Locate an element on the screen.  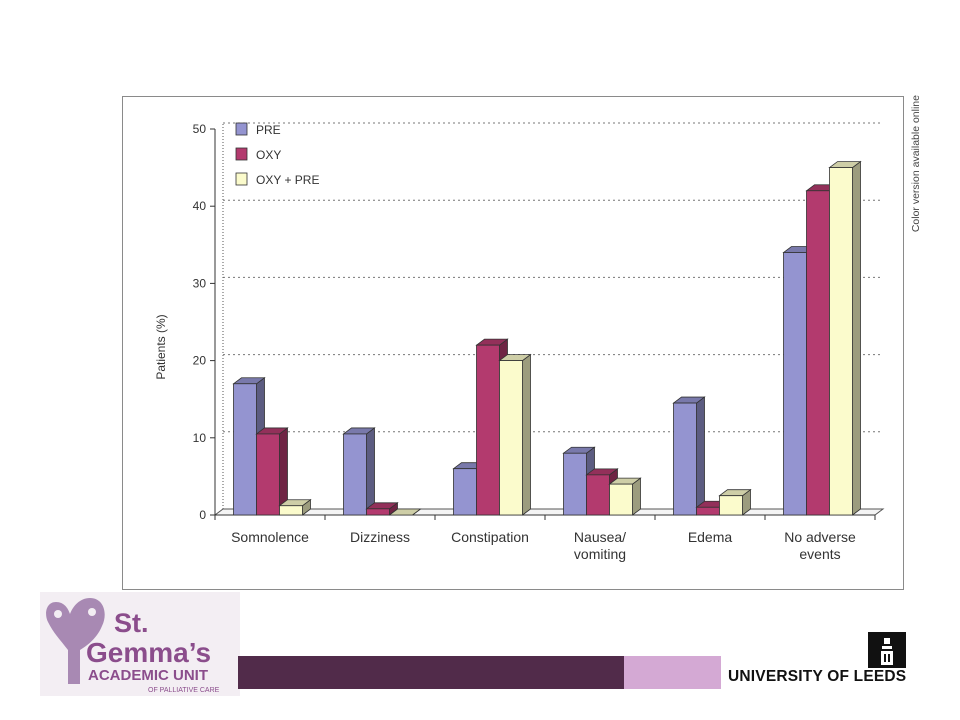
x-tick-label: Nausea/vomiting is located at coordinates (600, 545).